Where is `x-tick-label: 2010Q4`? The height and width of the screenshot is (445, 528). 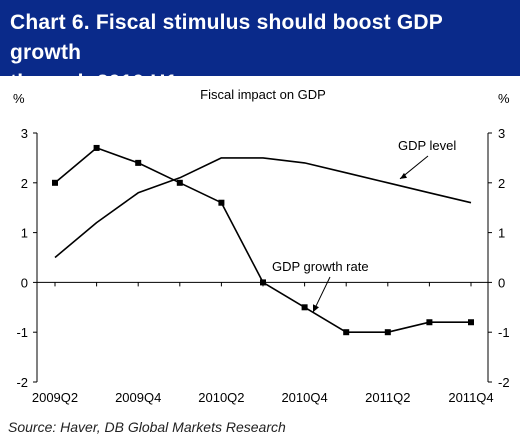 x-tick-label: 2010Q4 is located at coordinates (304, 397).